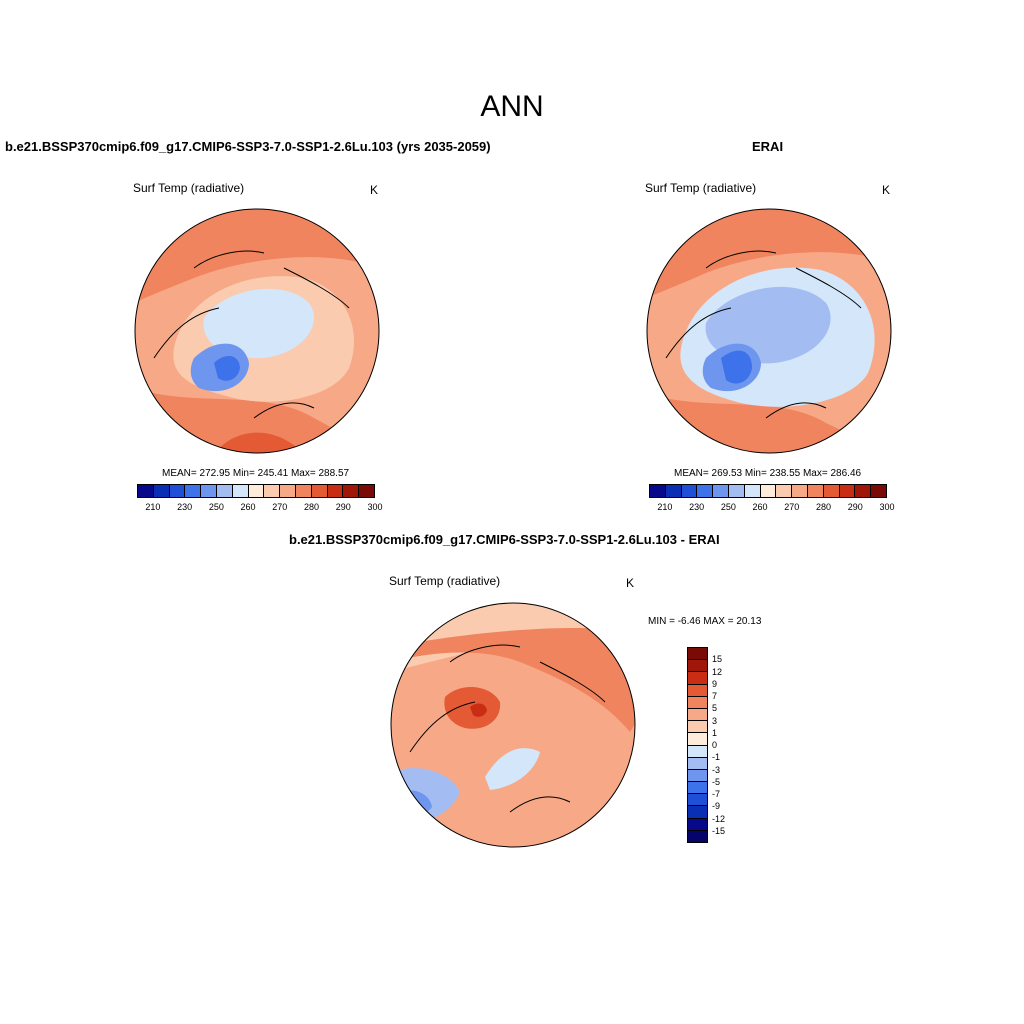  I want to click on diff-colorbar-tick-label: 15, so click(717, 659).